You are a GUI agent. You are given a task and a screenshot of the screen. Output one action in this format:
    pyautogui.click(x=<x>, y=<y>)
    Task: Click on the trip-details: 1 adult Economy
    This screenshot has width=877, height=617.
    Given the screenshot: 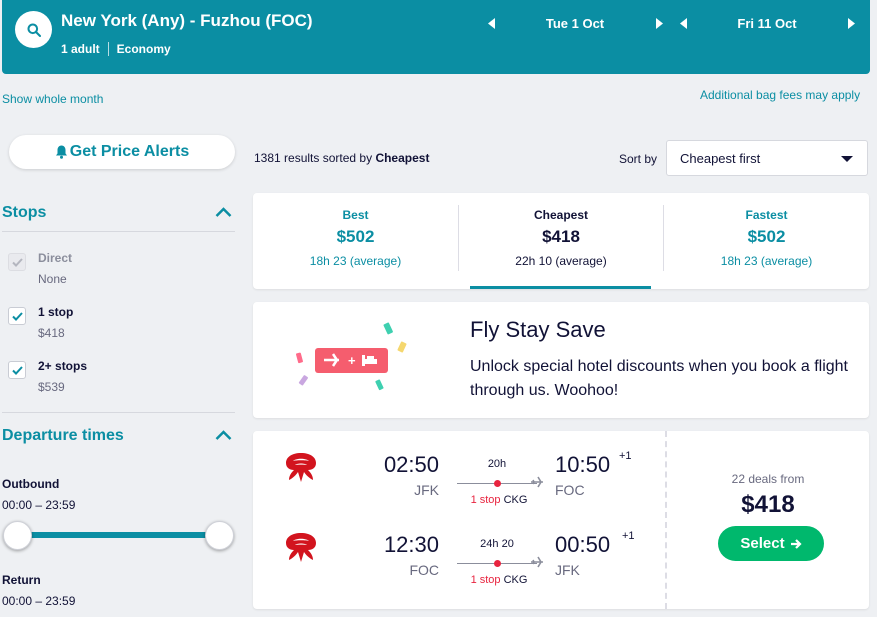 What is the action you would take?
    pyautogui.click(x=116, y=49)
    